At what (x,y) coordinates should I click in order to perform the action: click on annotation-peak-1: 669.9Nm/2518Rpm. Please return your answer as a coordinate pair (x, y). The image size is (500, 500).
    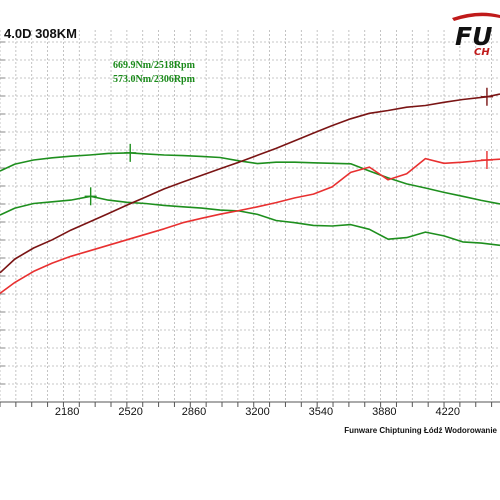
    Looking at the image, I should click on (154, 65).